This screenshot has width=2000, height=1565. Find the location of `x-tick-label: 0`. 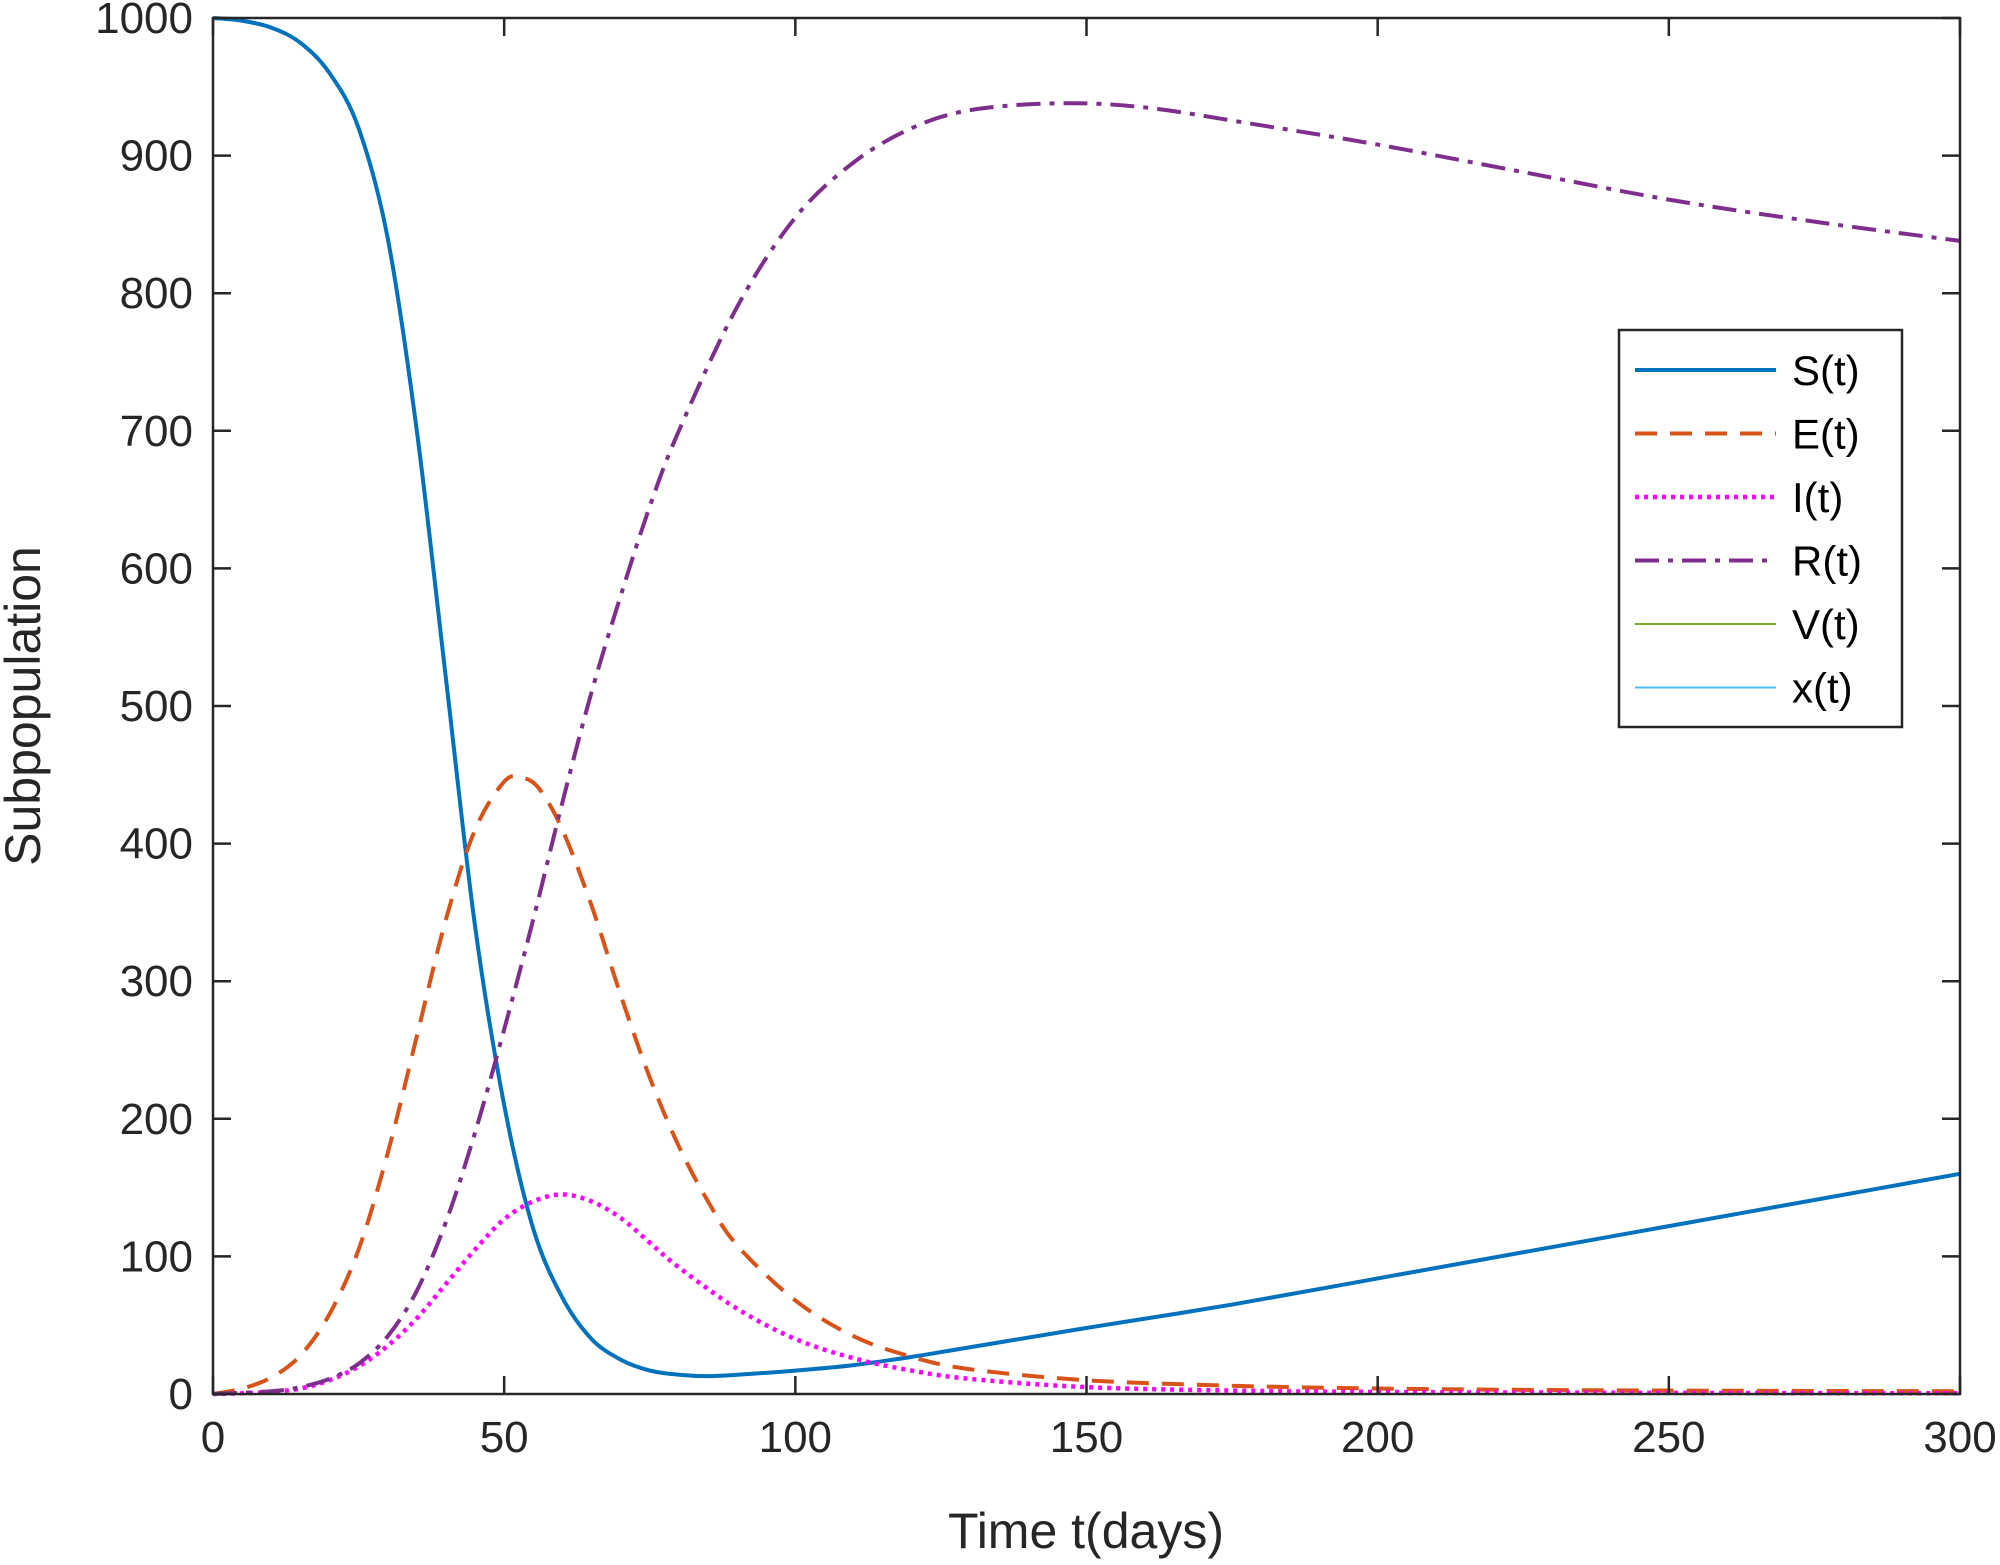

x-tick-label: 0 is located at coordinates (213, 1437).